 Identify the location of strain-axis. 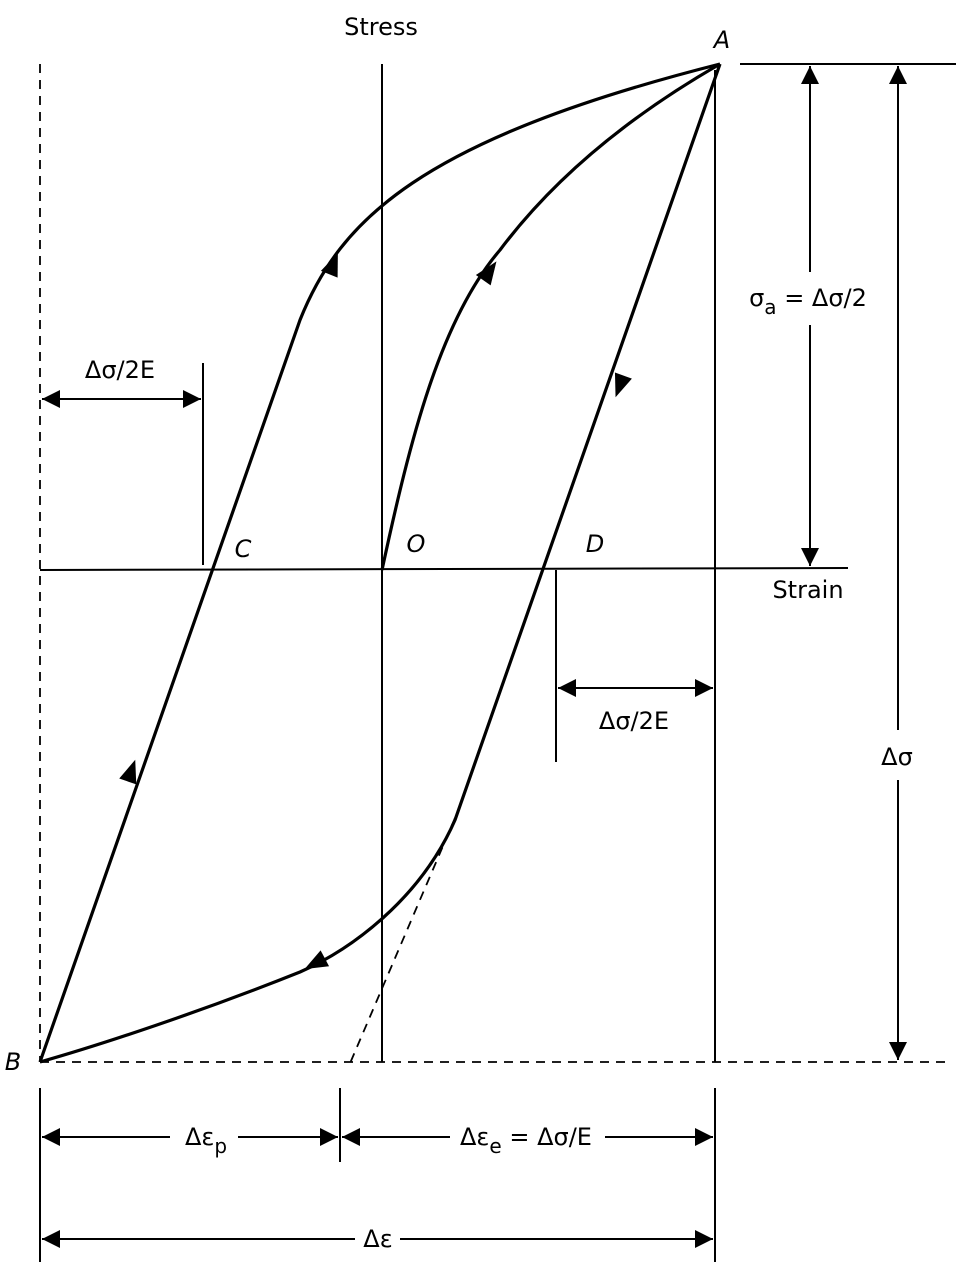
(444, 569).